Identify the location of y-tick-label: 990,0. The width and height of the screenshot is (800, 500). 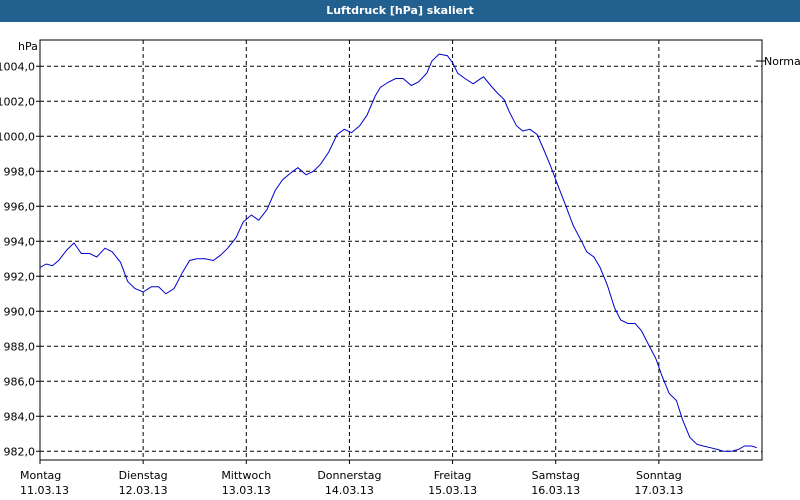
(20, 311).